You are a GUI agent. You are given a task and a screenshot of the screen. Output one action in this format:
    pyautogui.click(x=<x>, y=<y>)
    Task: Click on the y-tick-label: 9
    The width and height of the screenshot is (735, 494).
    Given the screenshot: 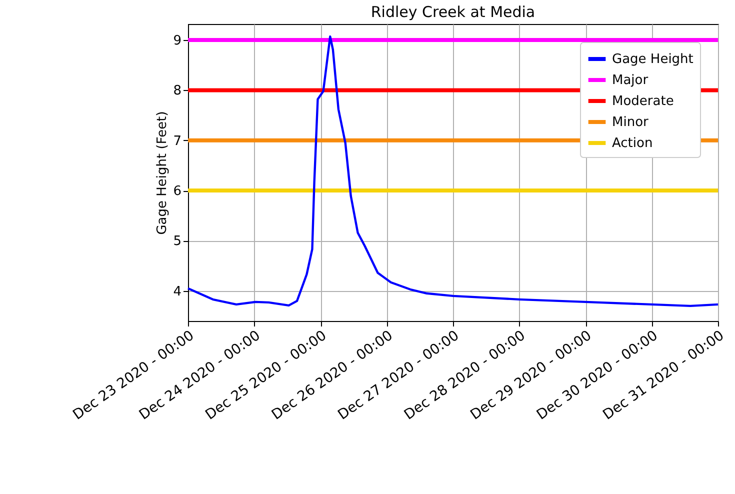 What is the action you would take?
    pyautogui.click(x=177, y=41)
    